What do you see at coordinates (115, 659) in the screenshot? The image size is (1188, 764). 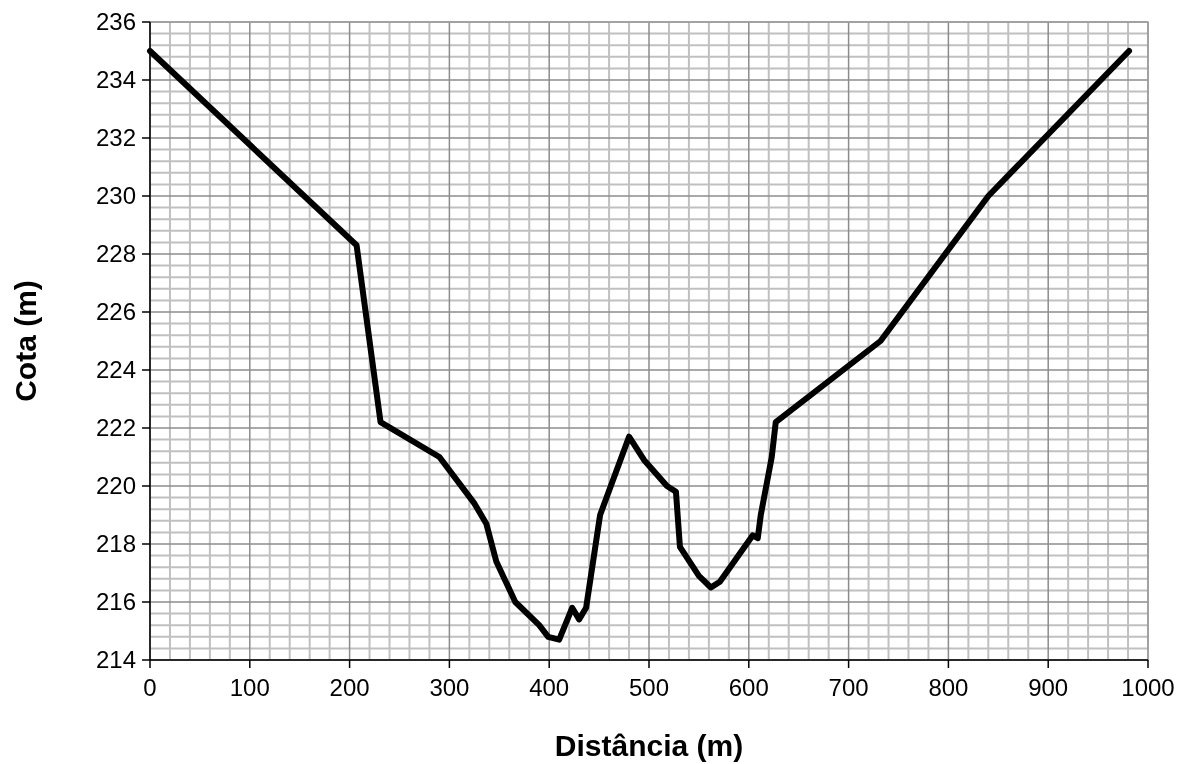 I see `y-tick-label: 214` at bounding box center [115, 659].